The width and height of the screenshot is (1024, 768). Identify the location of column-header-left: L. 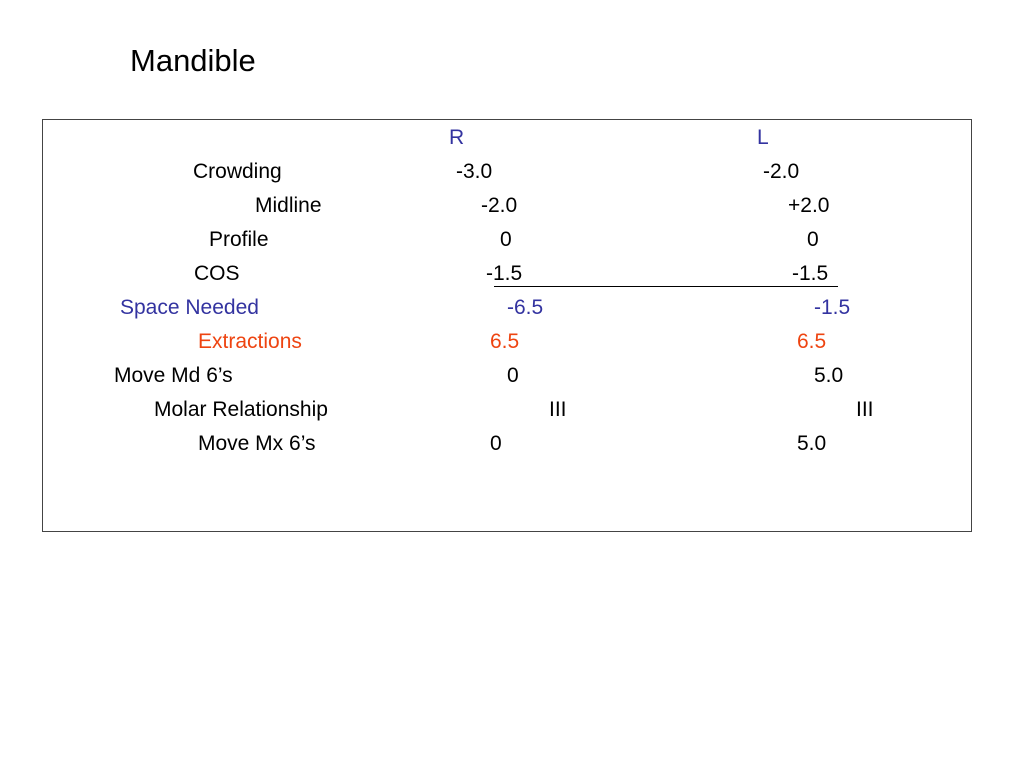
(763, 137).